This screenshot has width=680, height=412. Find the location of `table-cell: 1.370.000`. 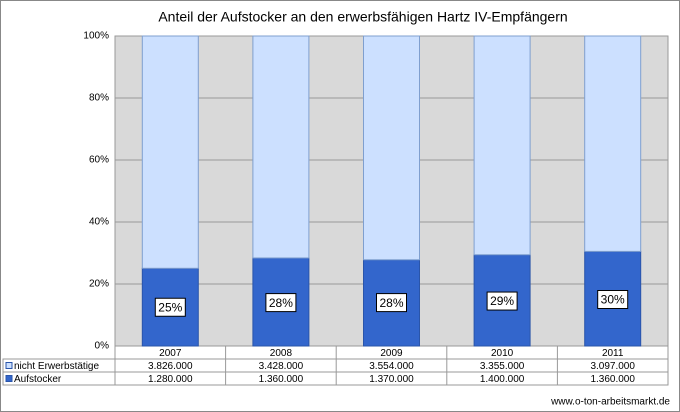

table-cell: 1.370.000 is located at coordinates (391, 379).